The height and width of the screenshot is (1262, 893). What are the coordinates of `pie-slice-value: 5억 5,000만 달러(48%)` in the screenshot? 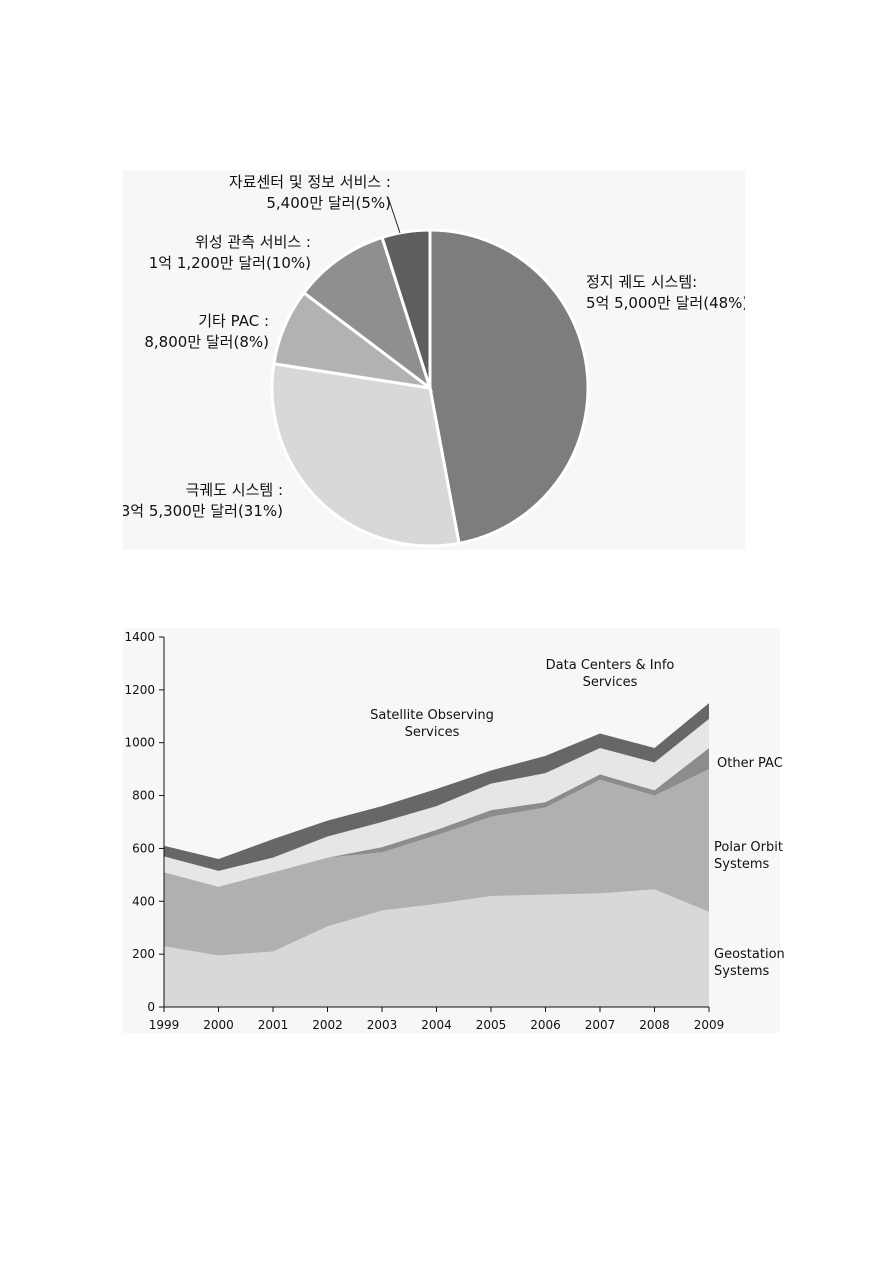 It's located at (665, 303).